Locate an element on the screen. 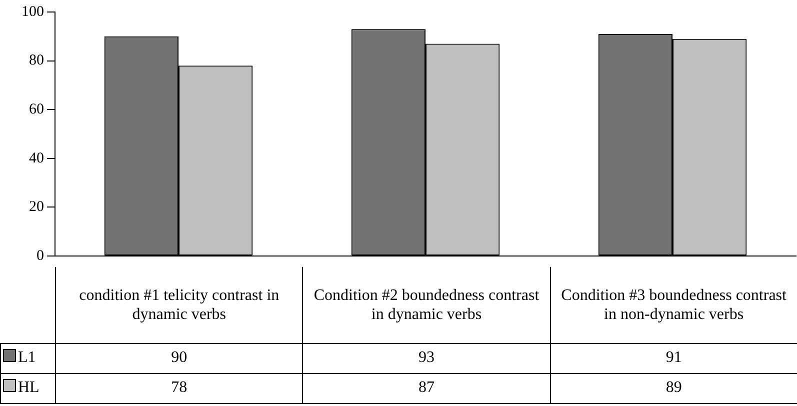 The height and width of the screenshot is (406, 797). legend-label: L1 is located at coordinates (28, 358).